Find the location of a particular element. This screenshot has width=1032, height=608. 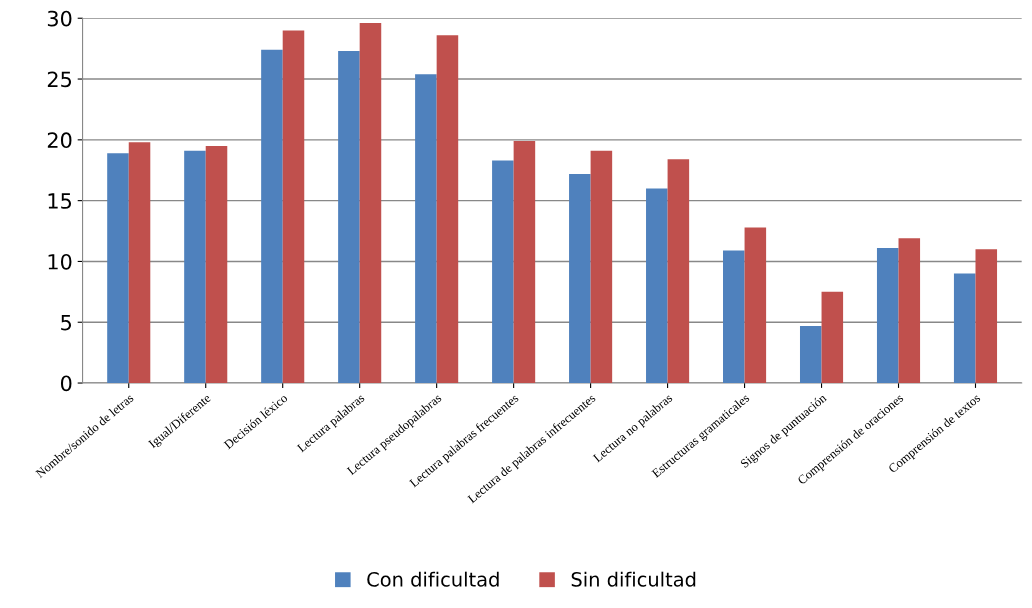

y-tick-label: 0 is located at coordinates (66, 383).